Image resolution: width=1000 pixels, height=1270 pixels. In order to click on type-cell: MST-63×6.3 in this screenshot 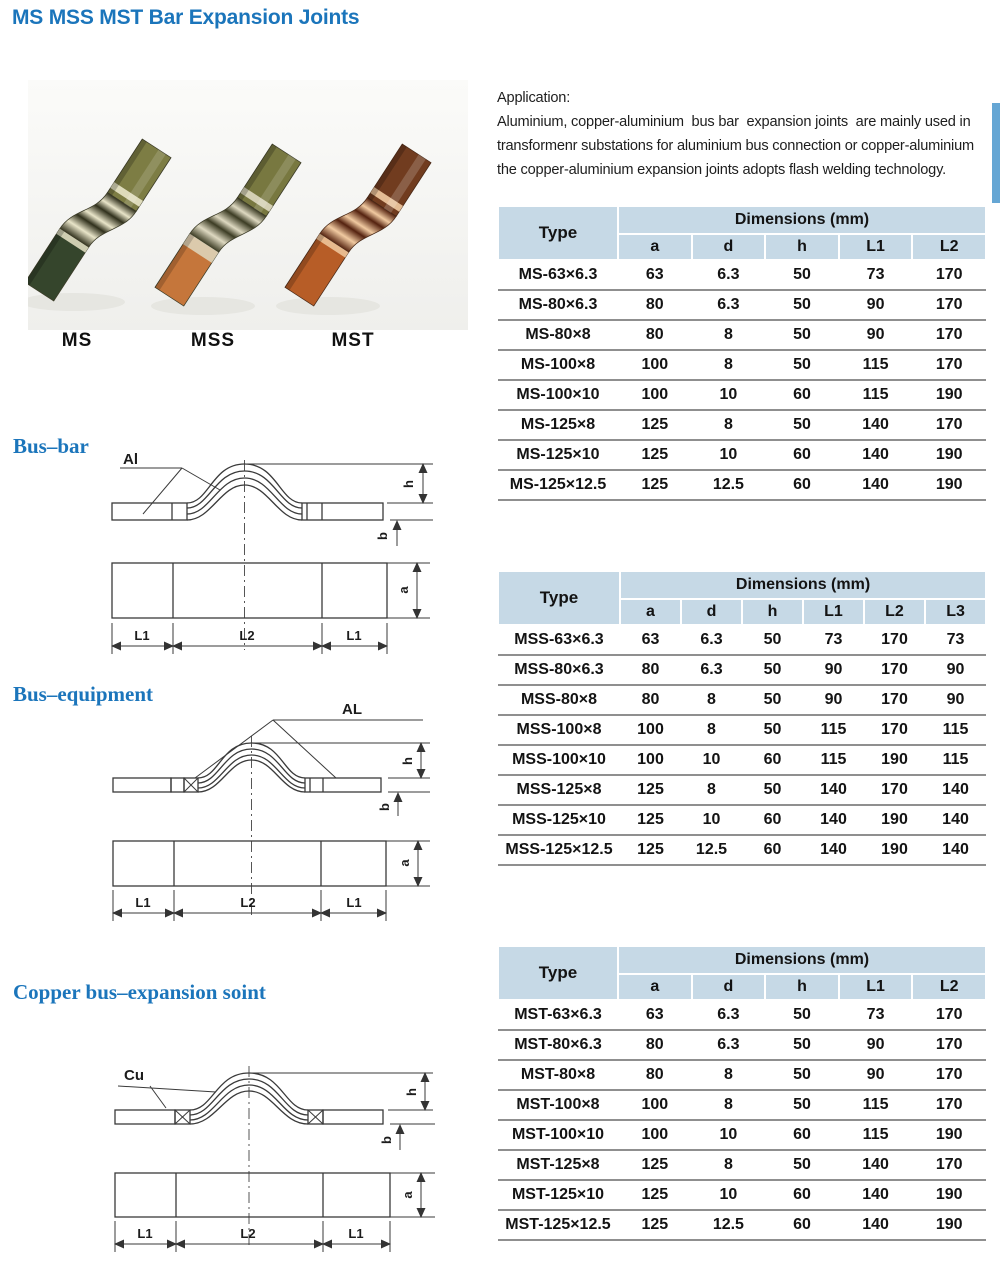, I will do `click(558, 1015)`.